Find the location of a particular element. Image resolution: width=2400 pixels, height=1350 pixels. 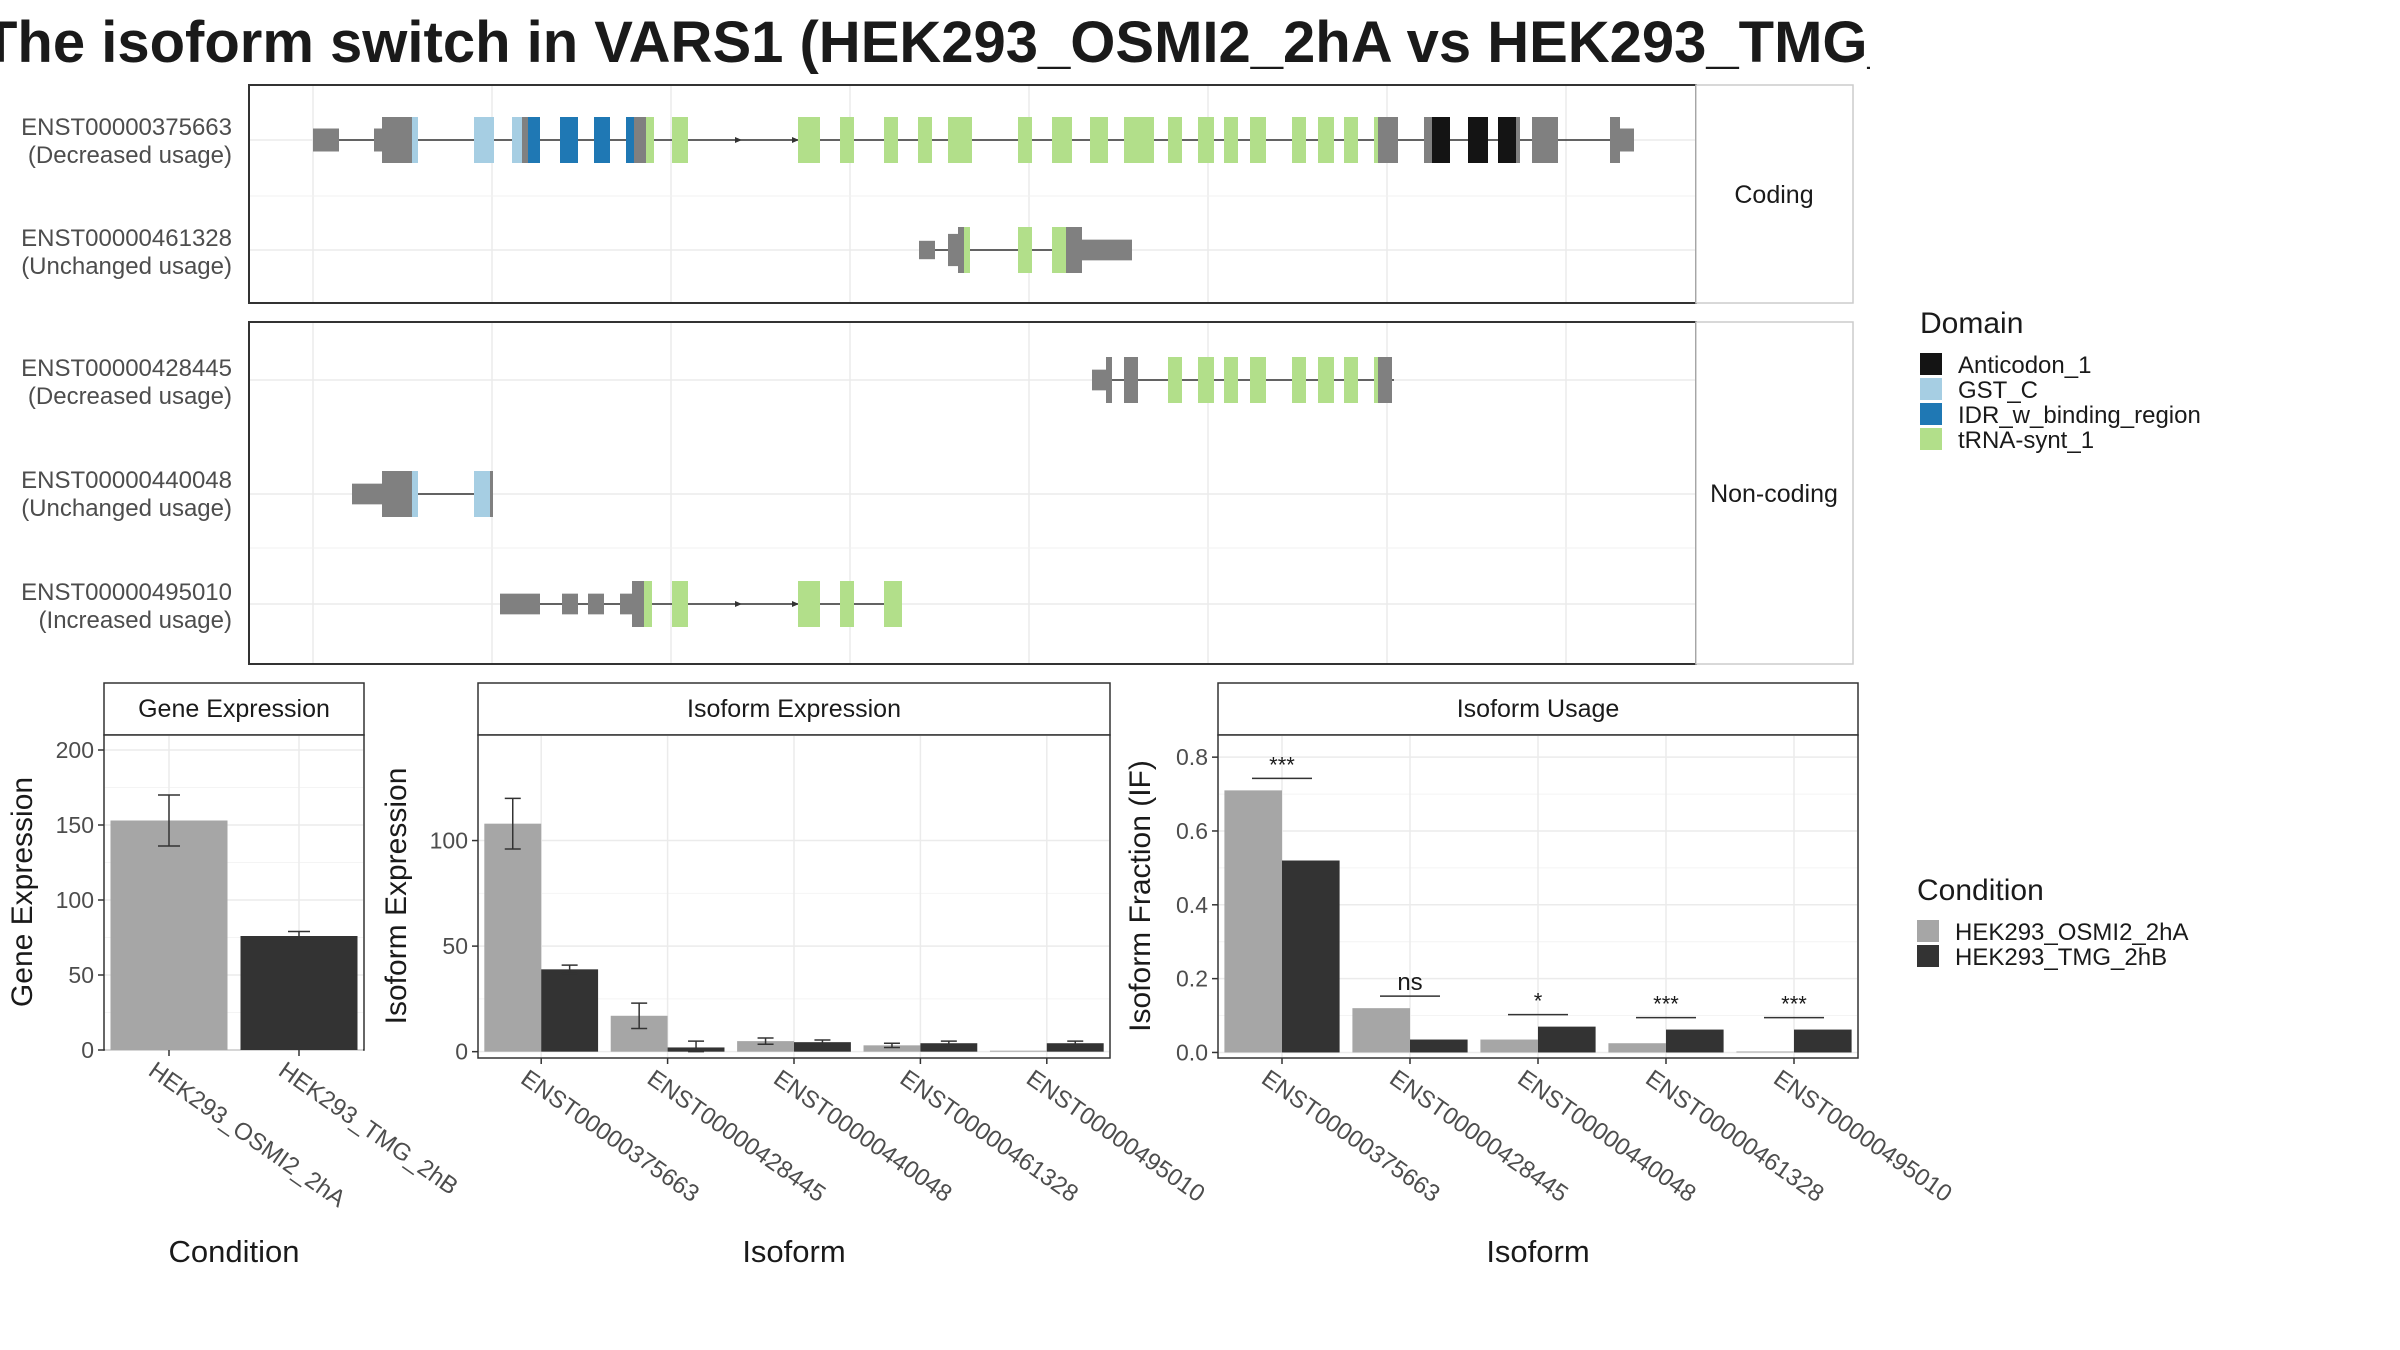

coding-strip is located at coordinates (1774, 194).